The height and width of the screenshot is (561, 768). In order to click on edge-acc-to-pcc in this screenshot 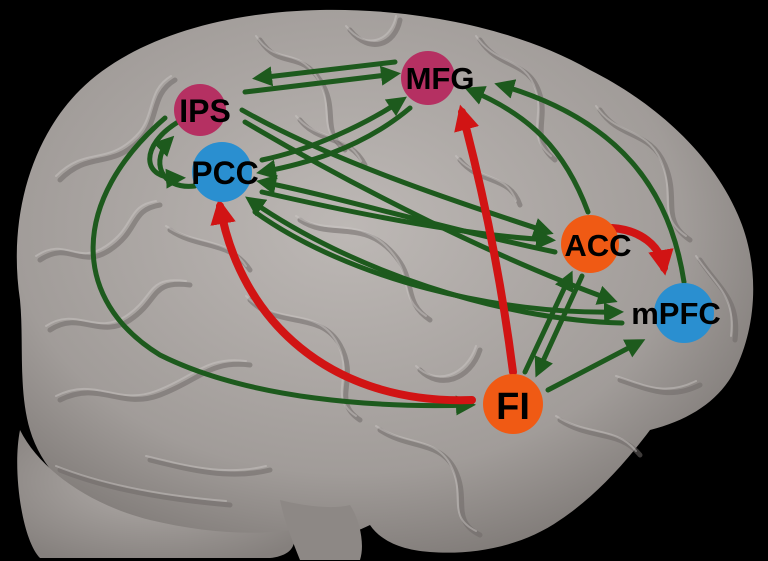, I will do `click(407, 214)`.